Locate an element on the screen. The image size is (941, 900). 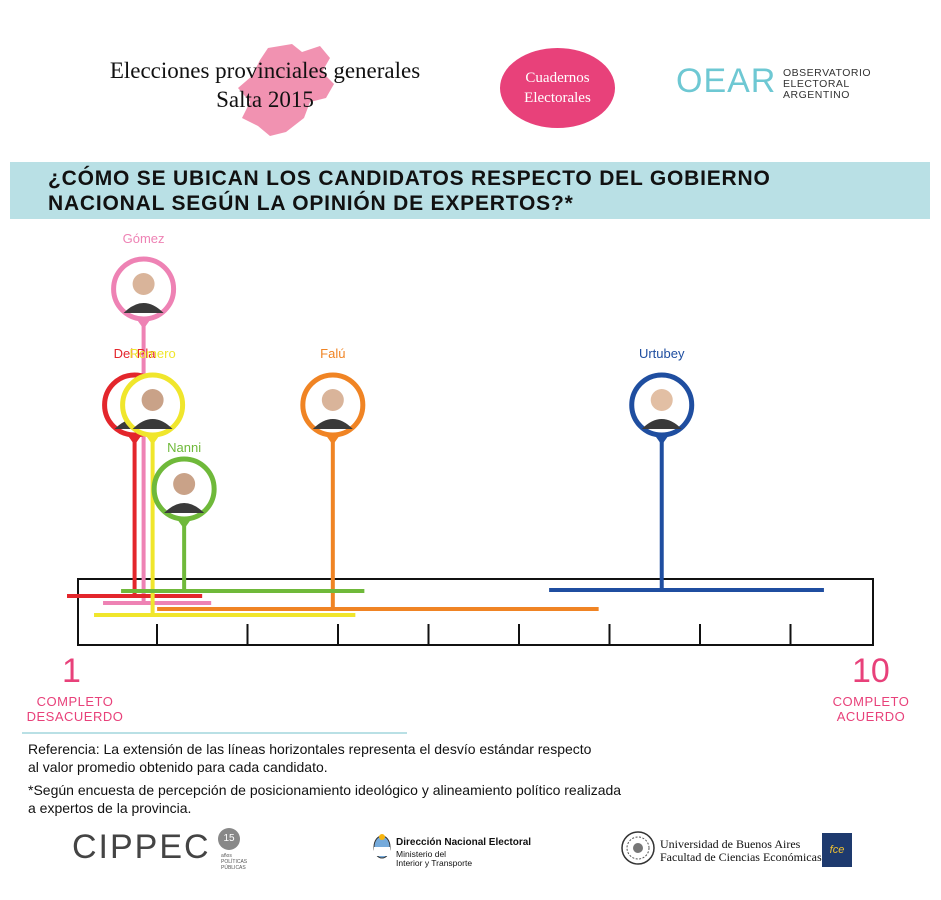
dne-subtitle: Ministerio del Interior y Transporte is located at coordinates (434, 859).